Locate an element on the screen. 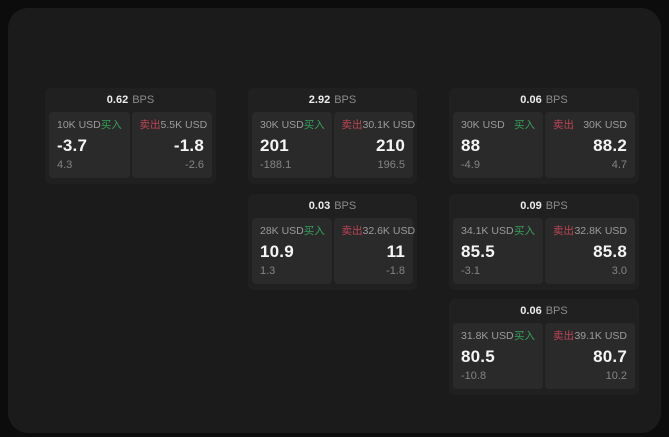  bps-value: 0.09 is located at coordinates (531, 205).